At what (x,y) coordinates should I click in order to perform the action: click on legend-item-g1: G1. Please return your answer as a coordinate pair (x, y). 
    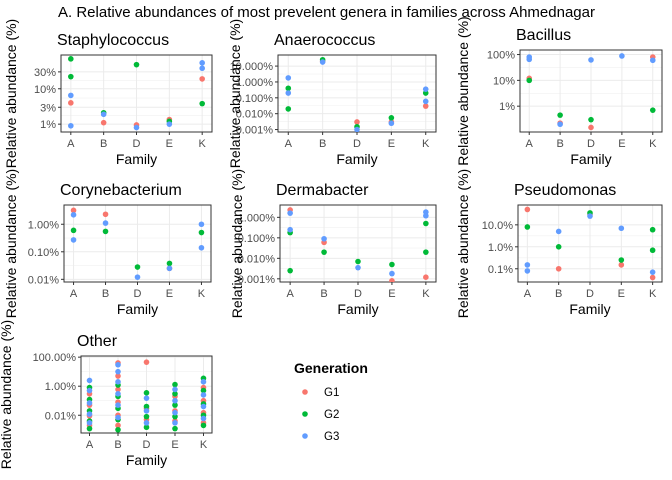
    Looking at the image, I should click on (320, 393).